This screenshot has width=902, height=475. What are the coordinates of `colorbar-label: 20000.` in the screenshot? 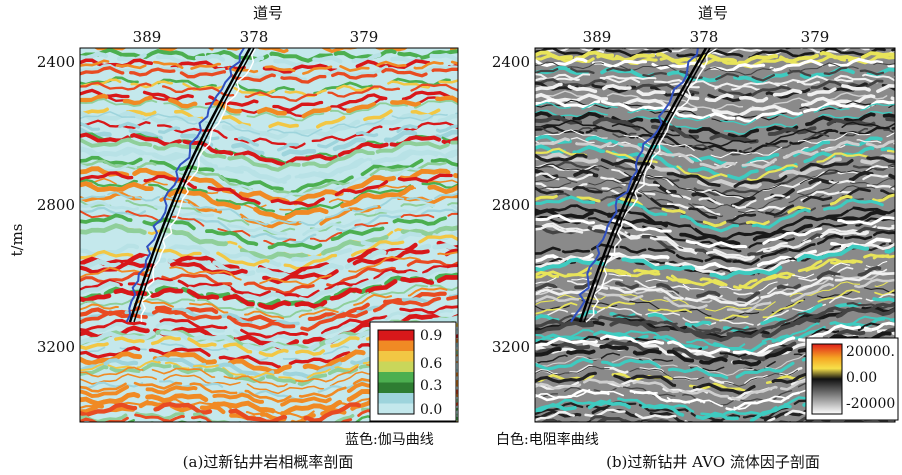 It's located at (870, 352).